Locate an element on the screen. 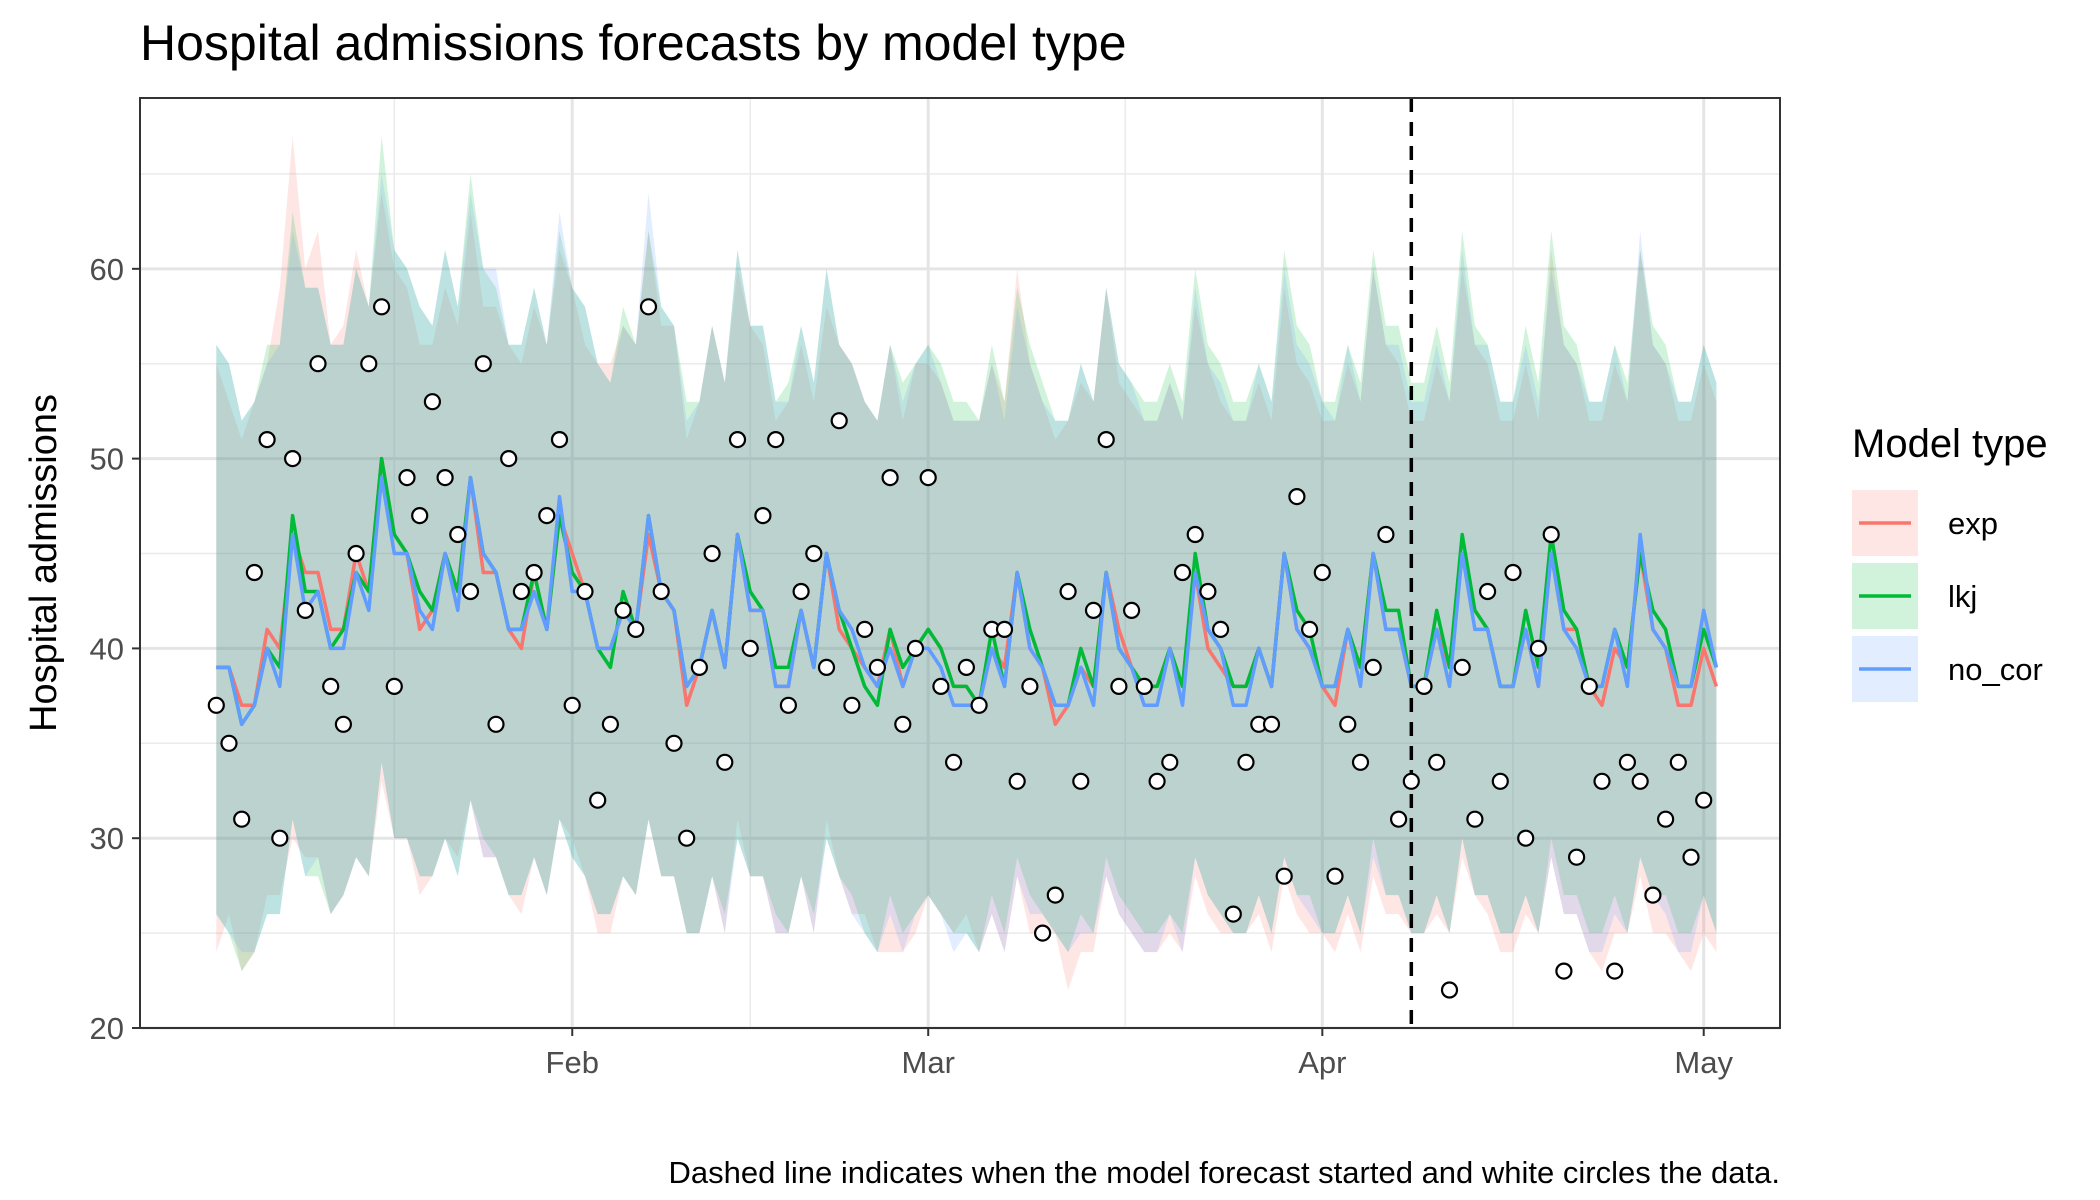  x-axis: Feb Mar Apr May is located at coordinates (1139, 1054).